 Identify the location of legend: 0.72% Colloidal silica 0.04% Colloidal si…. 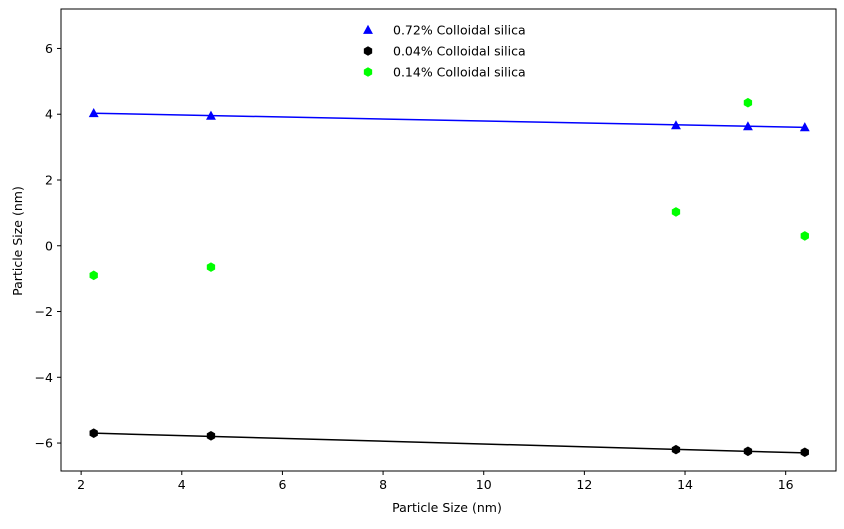
(444, 51).